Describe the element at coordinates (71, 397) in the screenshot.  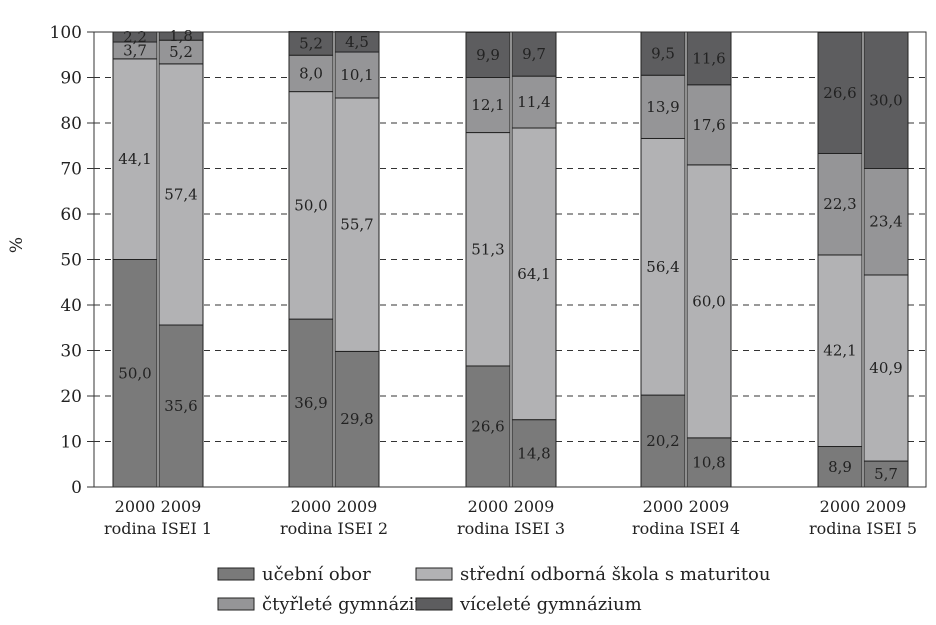
I see `y-tick-label: 20` at that location.